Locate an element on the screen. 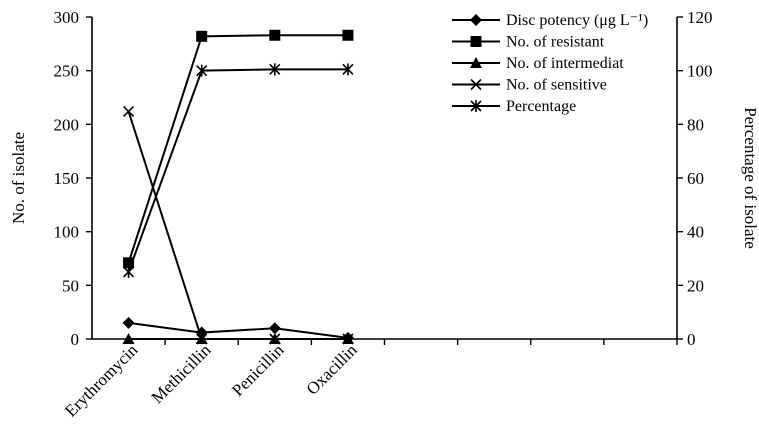 Image resolution: width=759 pixels, height=436 pixels. x-tick-label: Erythromycin is located at coordinates (101, 380).